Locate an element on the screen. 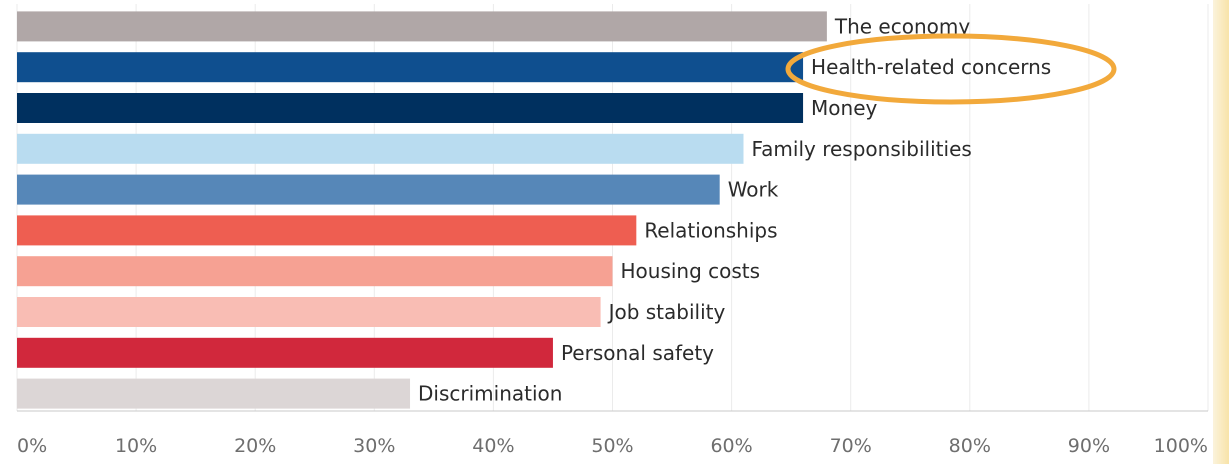 This screenshot has height=464, width=1229. x-axis-ticks: 0% 10% 20% 30% 40% 50% 60% 70% 80% 90% 100% is located at coordinates (612, 446).